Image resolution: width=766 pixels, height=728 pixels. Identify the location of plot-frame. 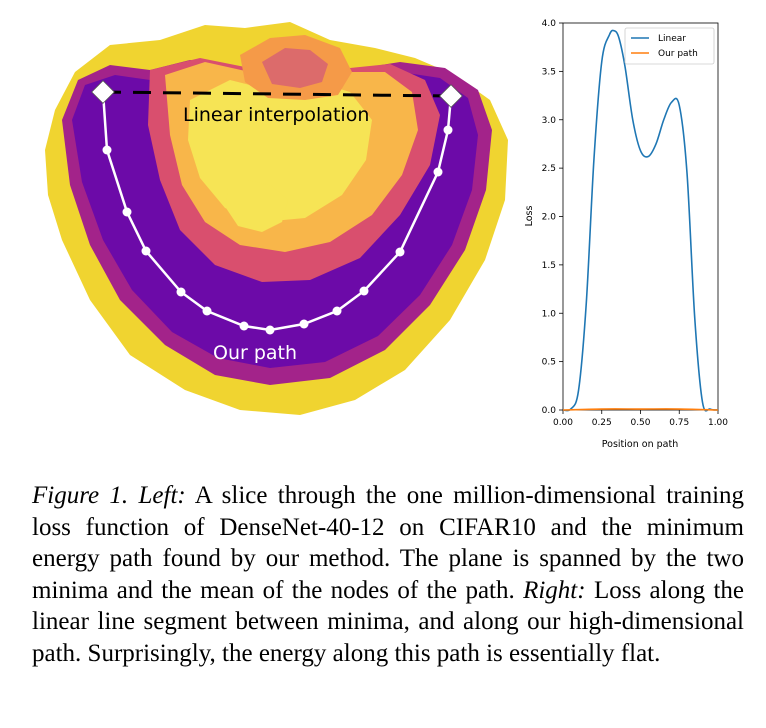
(640, 216).